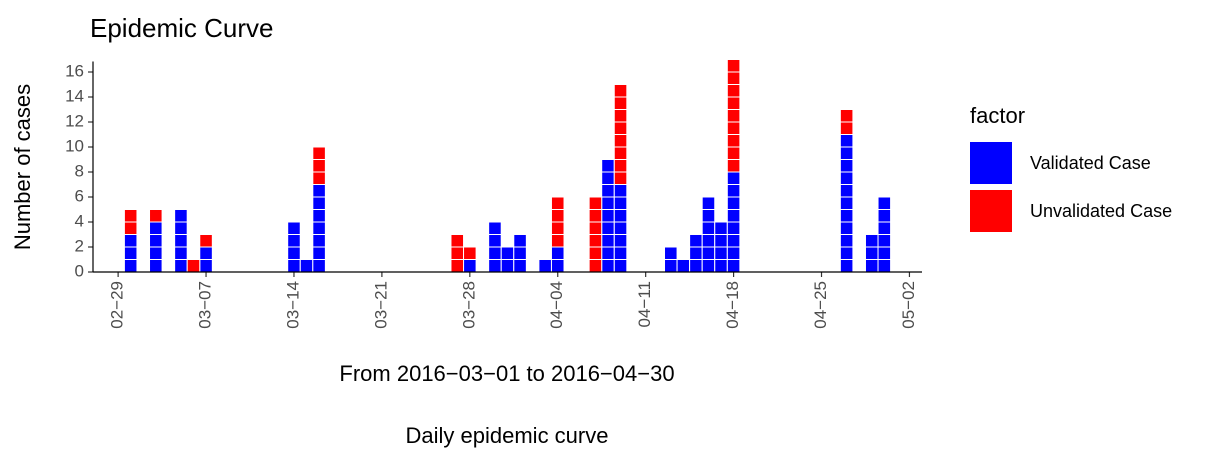 This screenshot has height=458, width=1226. What do you see at coordinates (732, 305) in the screenshot?
I see `x-tick-label: 04−18` at bounding box center [732, 305].